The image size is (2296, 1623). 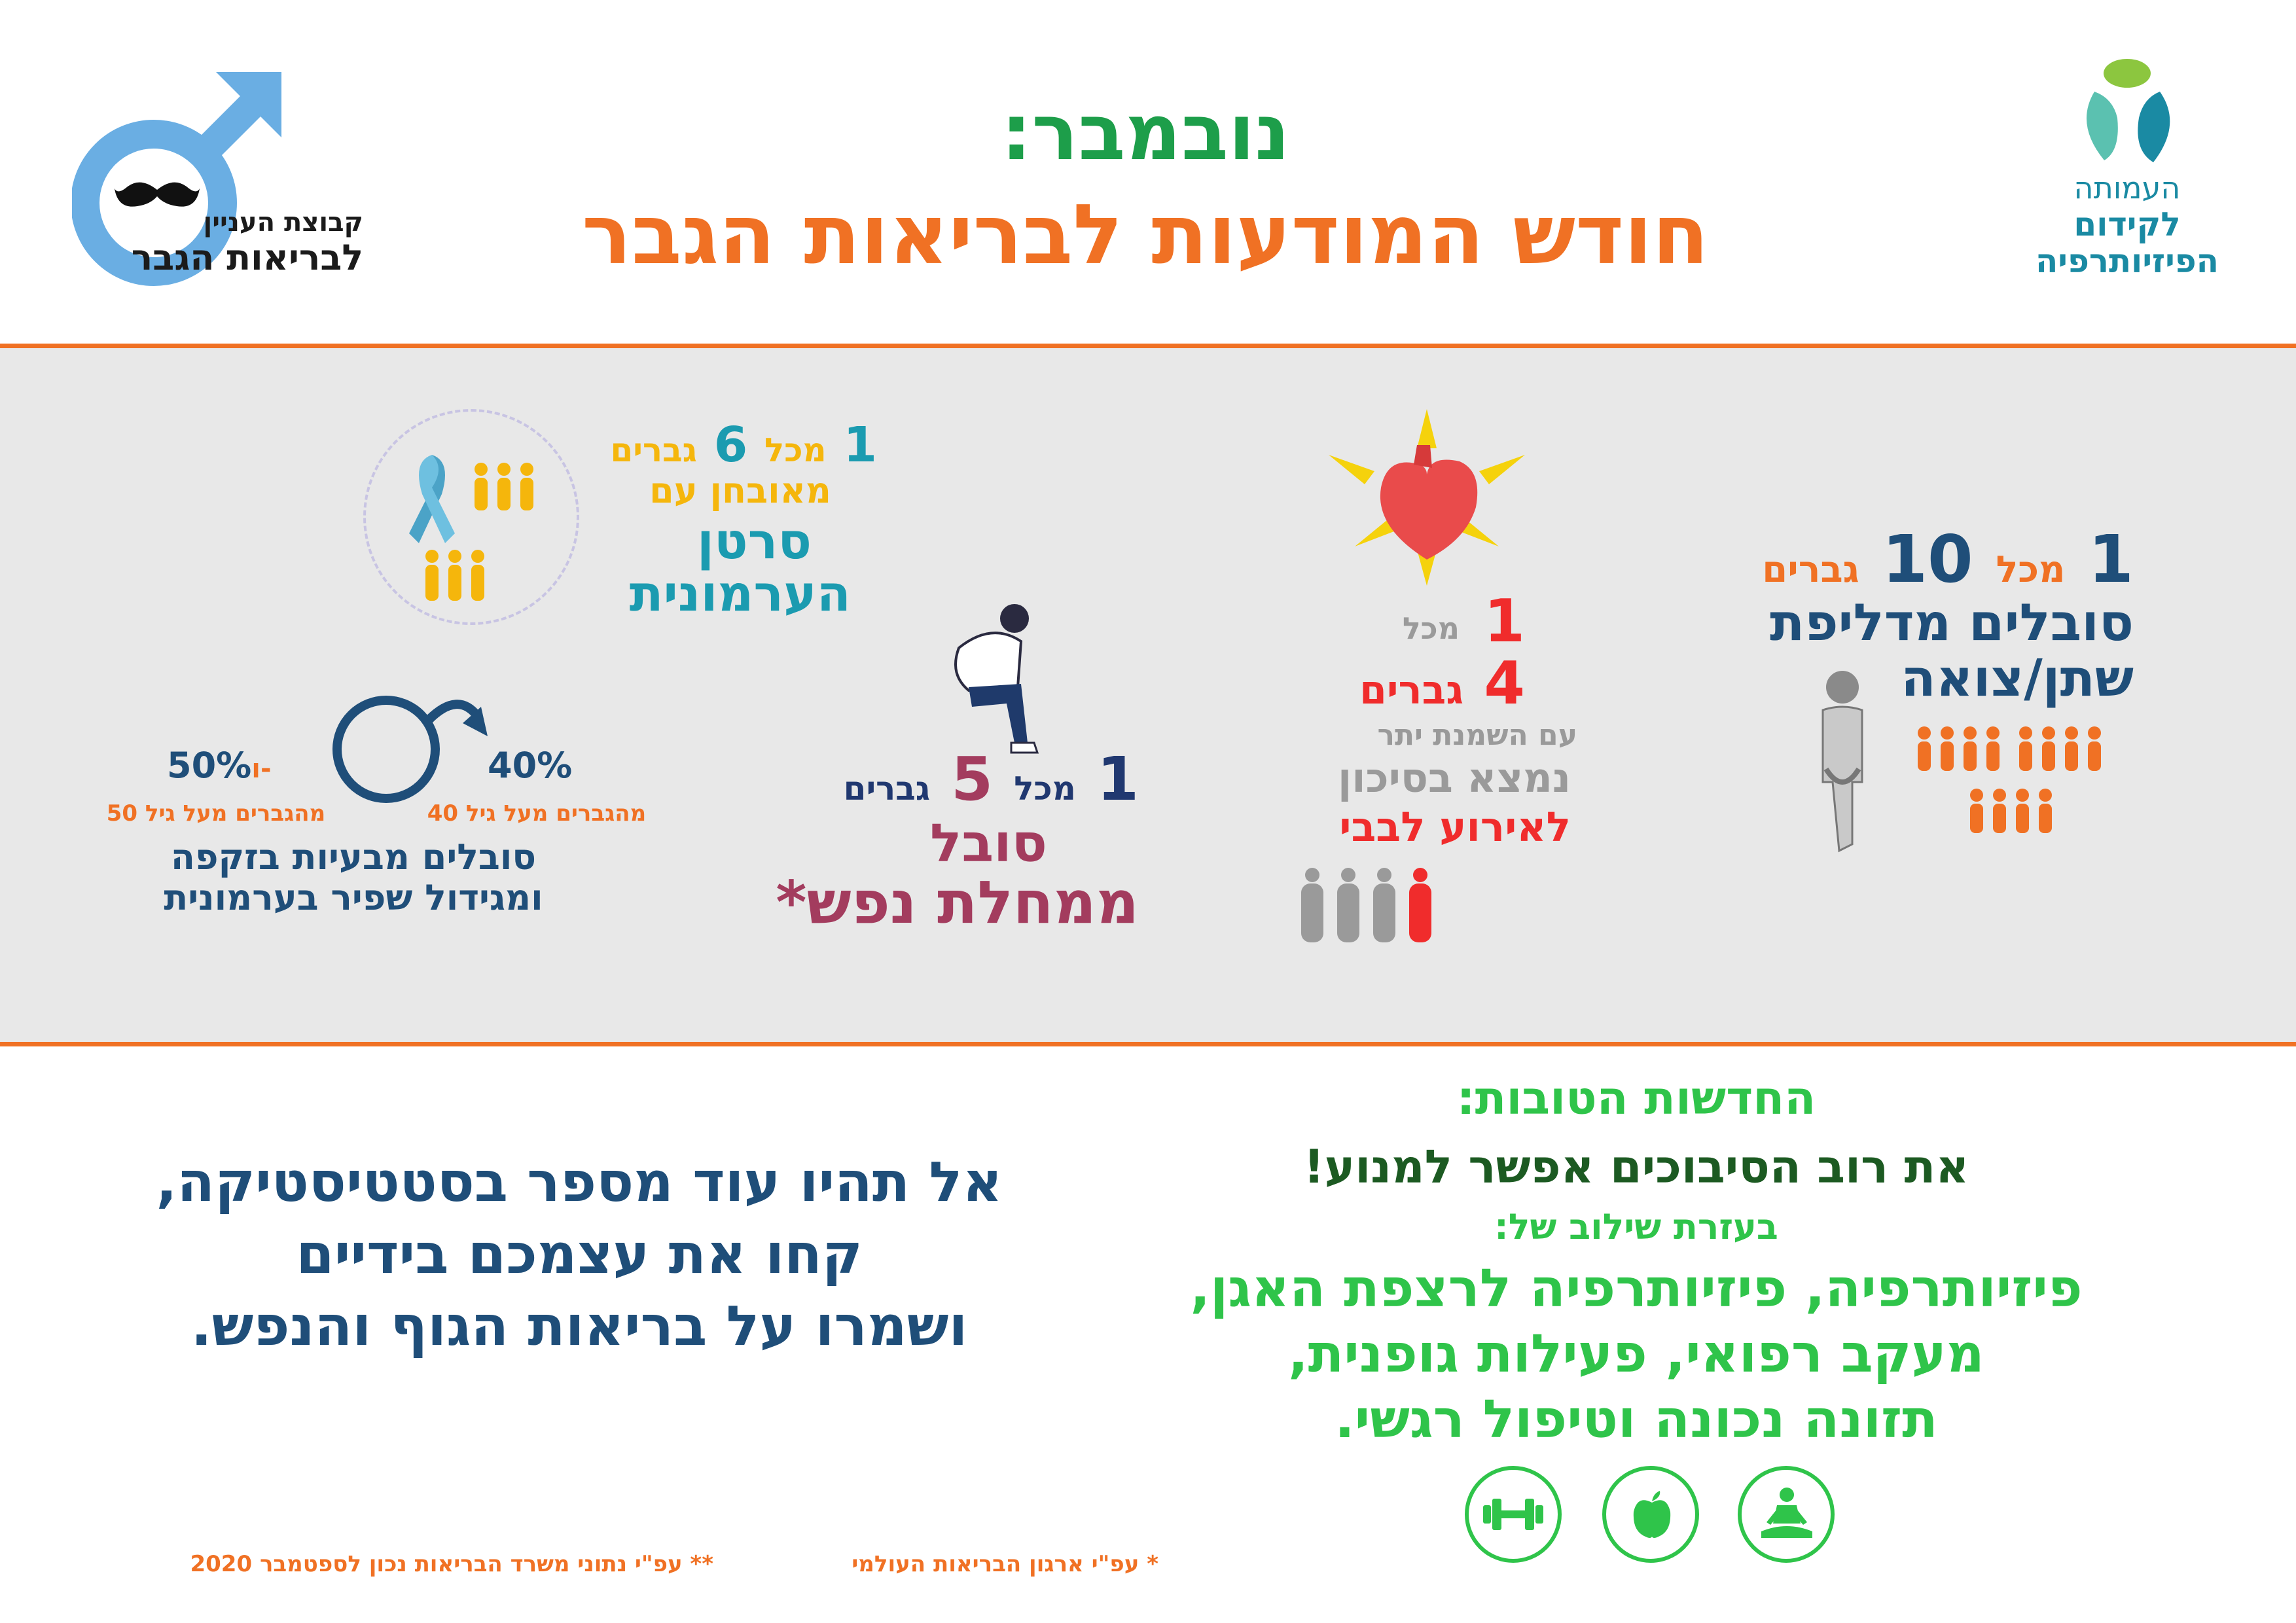 I want to click on stat-heart-line5: לאירוע לבבי, so click(x=1455, y=827).